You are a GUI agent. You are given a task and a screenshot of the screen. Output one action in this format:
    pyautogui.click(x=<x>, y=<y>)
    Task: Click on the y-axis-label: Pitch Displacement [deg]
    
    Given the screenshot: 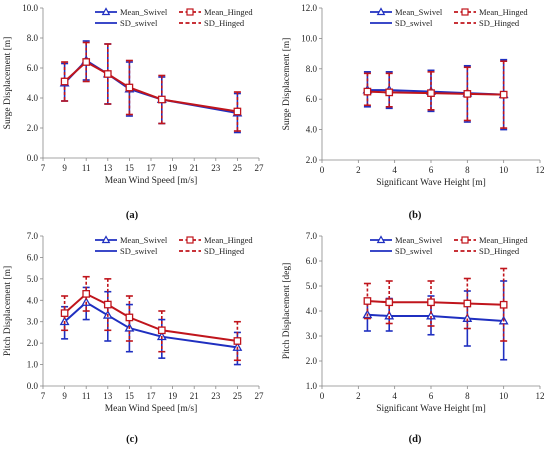 What is the action you would take?
    pyautogui.click(x=287, y=311)
    